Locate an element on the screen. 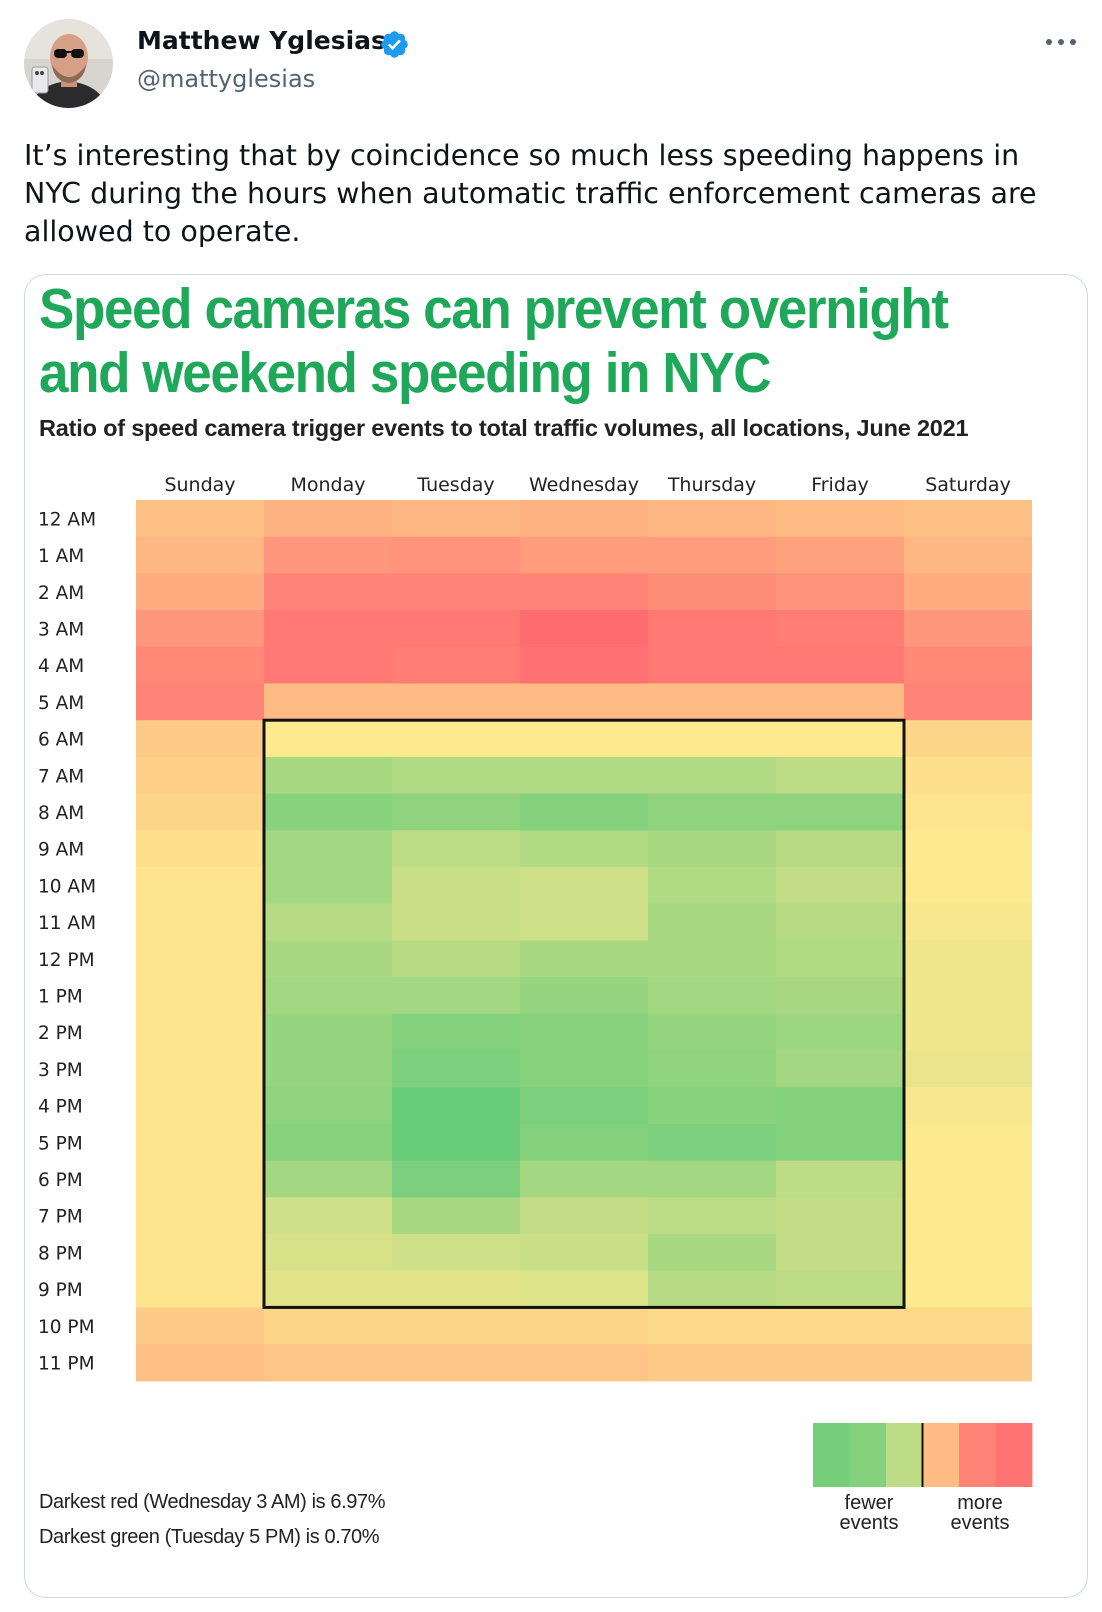 Image resolution: width=1102 pixels, height=1612 pixels. row-label: 2 AM is located at coordinates (61, 593).